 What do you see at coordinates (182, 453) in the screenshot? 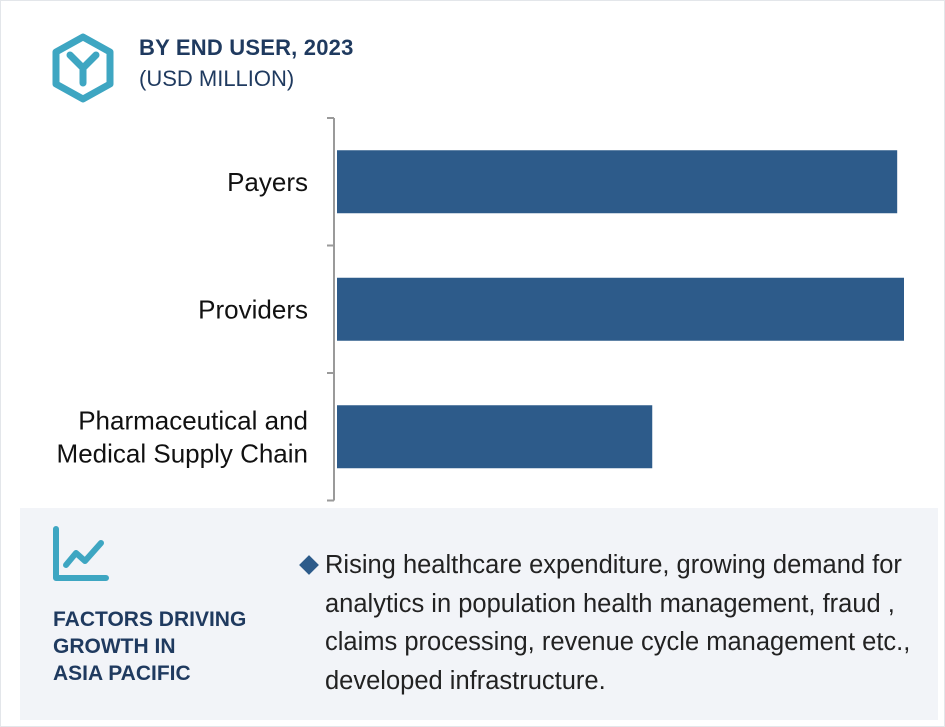
I see `category-label: Medical Supply Chain` at bounding box center [182, 453].